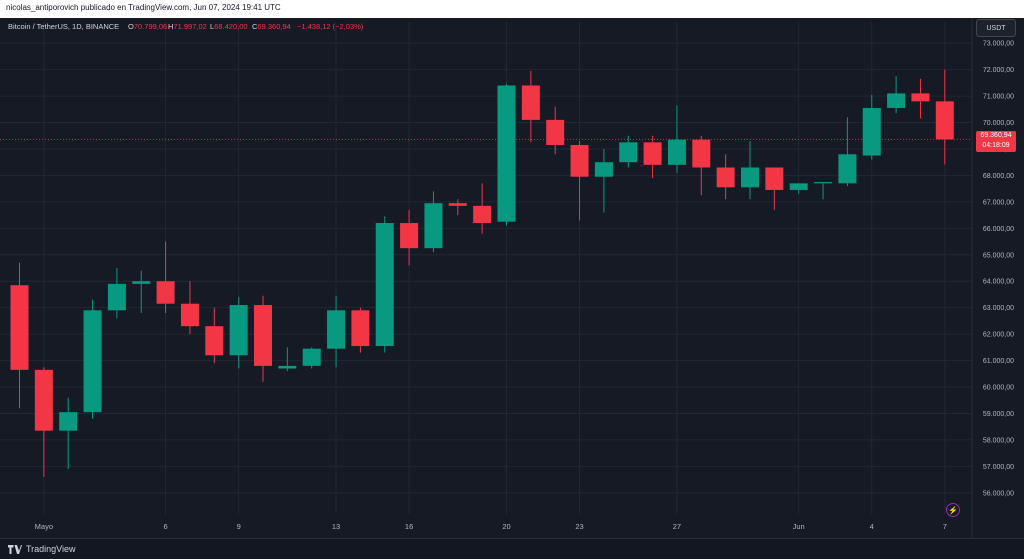 Image resolution: width=1024 pixels, height=559 pixels. What do you see at coordinates (229, 26) in the screenshot?
I see `ohlc-low: L68.420,00` at bounding box center [229, 26].